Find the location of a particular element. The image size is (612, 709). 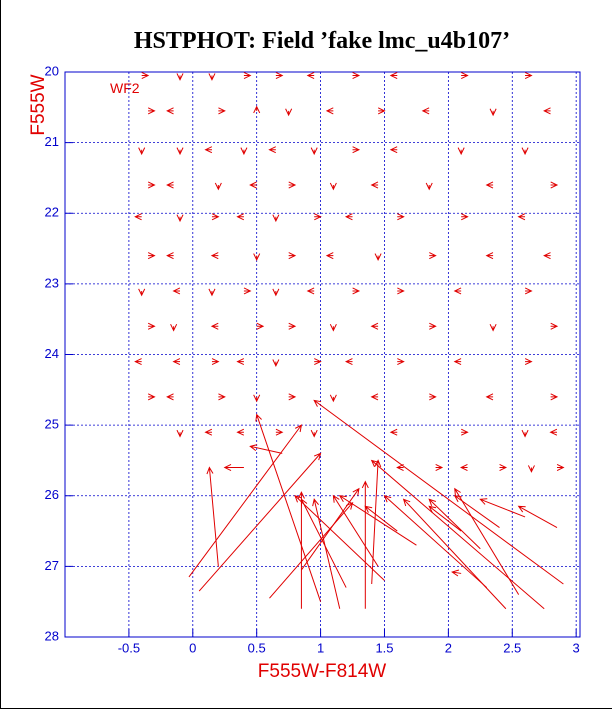

y-tick-label: 26 is located at coordinates (52, 494).